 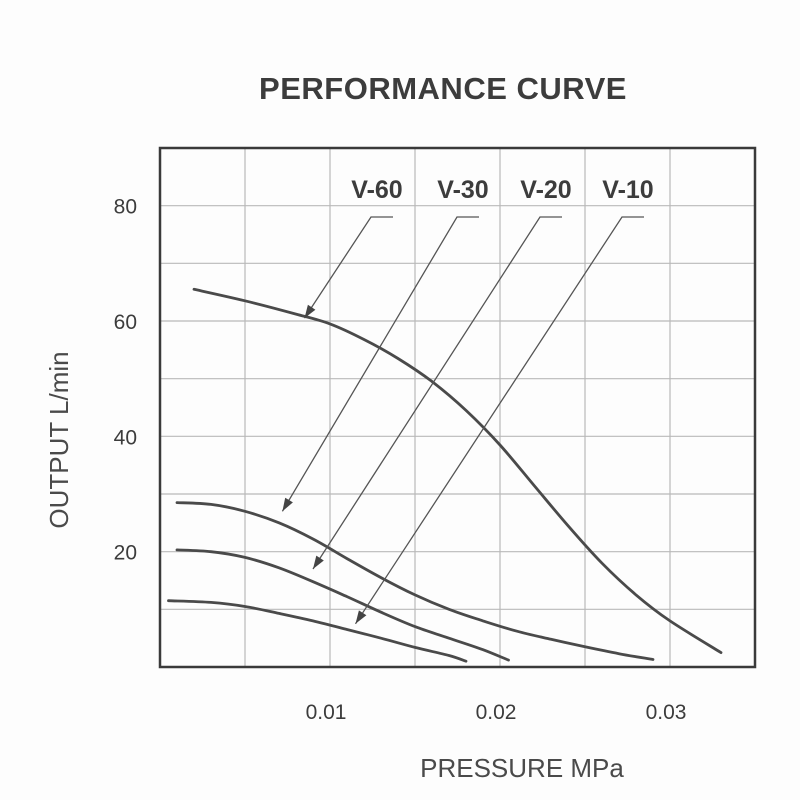 What do you see at coordinates (376, 190) in the screenshot?
I see `series-label-v-60: V-60` at bounding box center [376, 190].